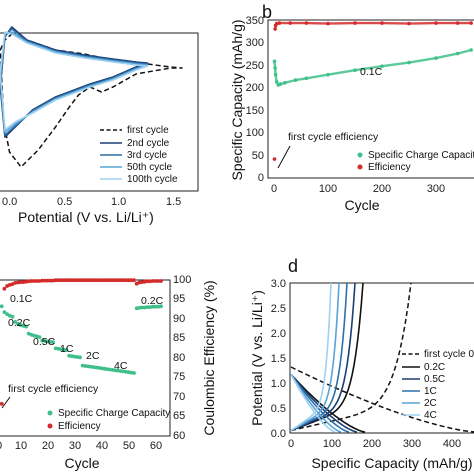 The height and width of the screenshot is (474, 474). Describe the element at coordinates (267, 12) in the screenshot. I see `panel-b-letter: b` at that location.